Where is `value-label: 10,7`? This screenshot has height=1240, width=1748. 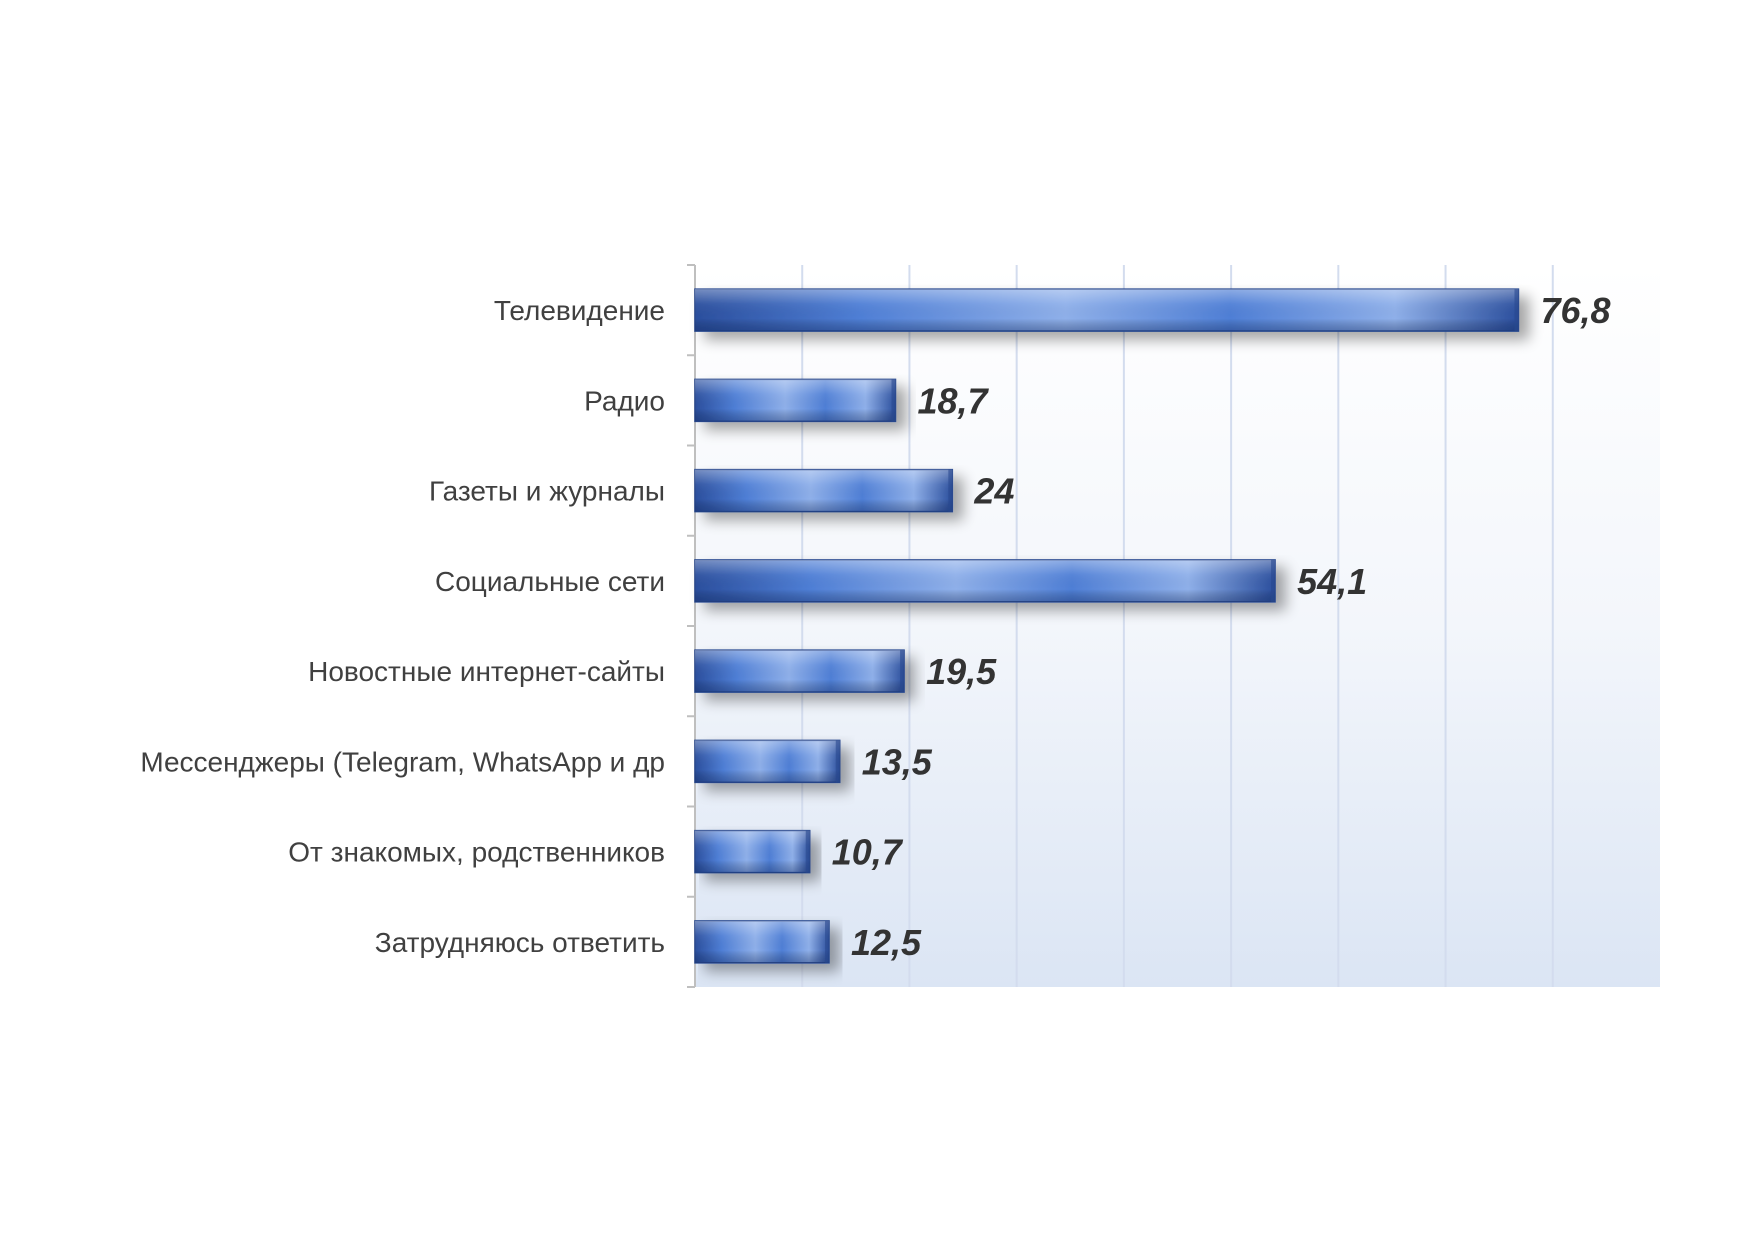
value-label: 10,7 is located at coordinates (868, 852).